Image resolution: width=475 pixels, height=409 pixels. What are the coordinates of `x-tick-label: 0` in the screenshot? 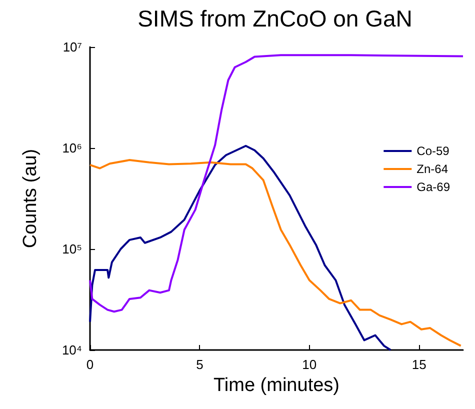 It's located at (90, 364).